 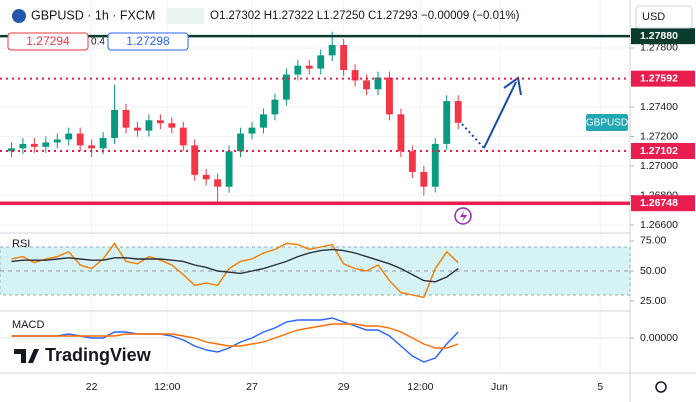 What do you see at coordinates (19, 16) in the screenshot?
I see `symbol-flag` at bounding box center [19, 16].